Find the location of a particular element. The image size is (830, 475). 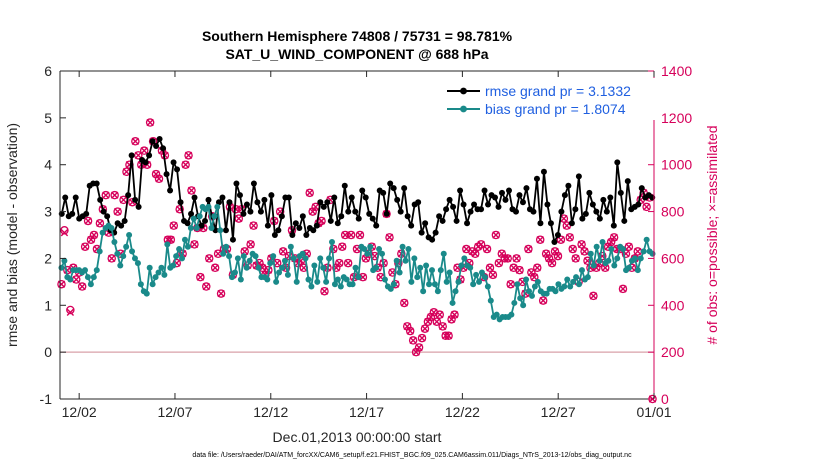

x-tick-label: 12/12 is located at coordinates (270, 412).